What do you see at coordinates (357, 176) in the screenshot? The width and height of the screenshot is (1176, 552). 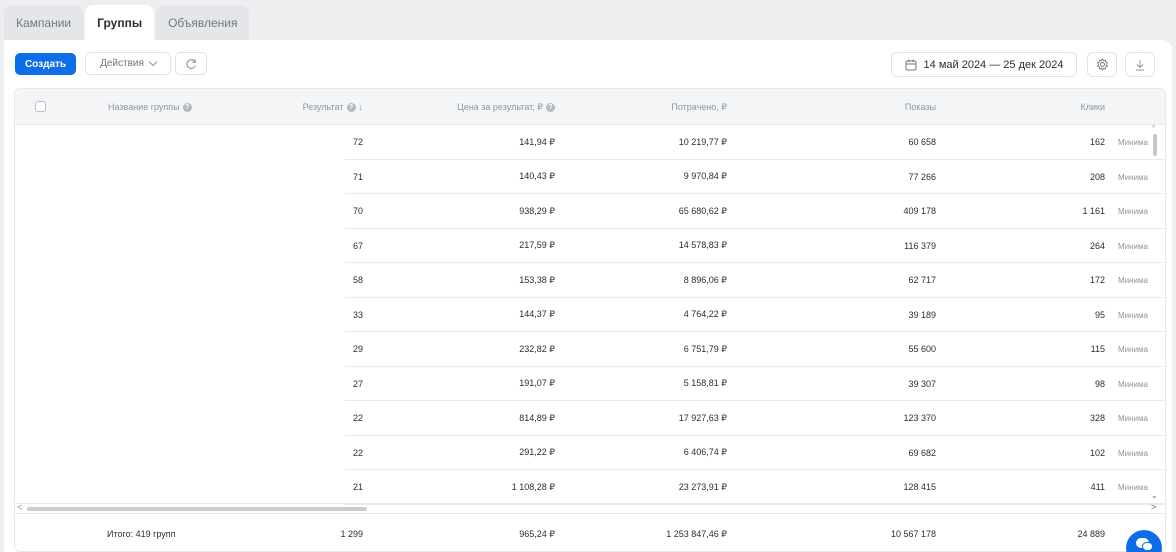 I see `cell-result: 71` at bounding box center [357, 176].